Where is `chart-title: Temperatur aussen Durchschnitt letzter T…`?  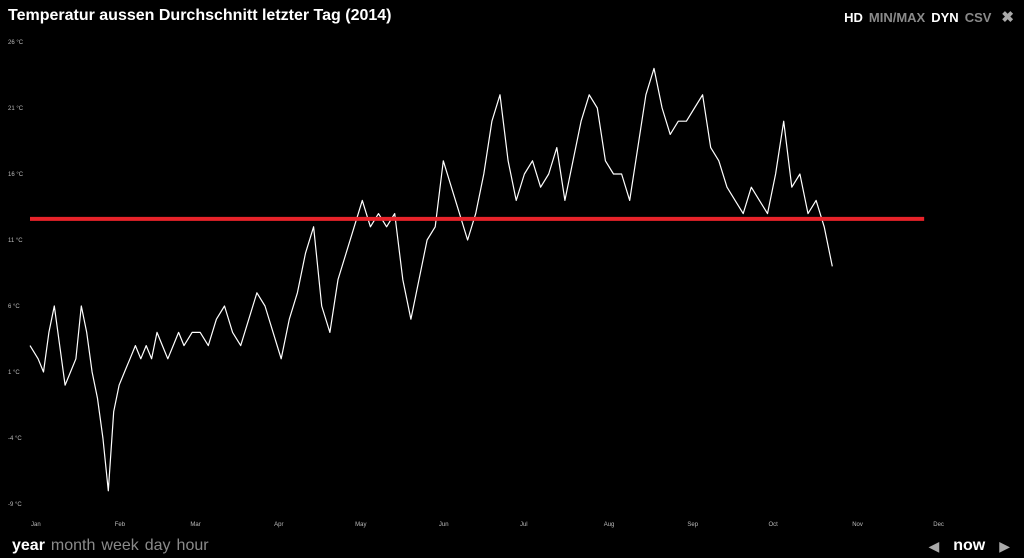
chart-title: Temperatur aussen Durchschnitt letzter T… is located at coordinates (200, 15).